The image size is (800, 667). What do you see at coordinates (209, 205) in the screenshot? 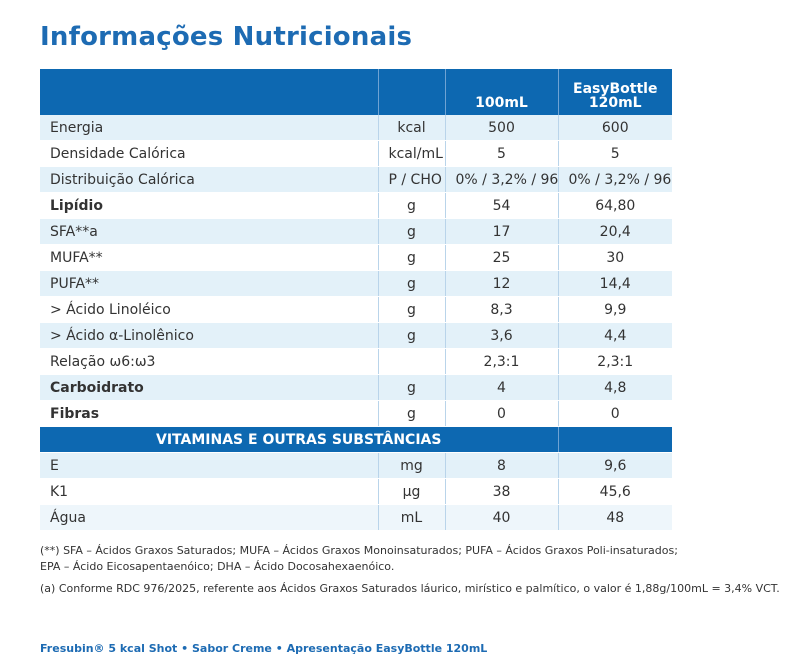
I see `nutrient-name: Lipídio` at bounding box center [209, 205].